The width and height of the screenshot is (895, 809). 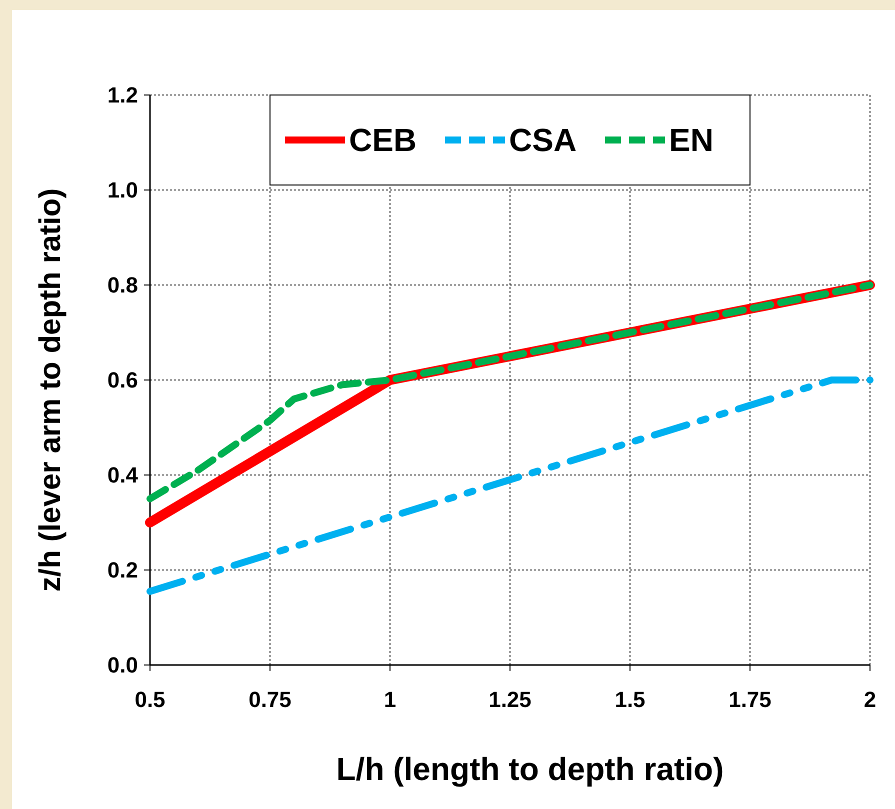 I want to click on x-tick-label: 1, so click(x=390, y=699).